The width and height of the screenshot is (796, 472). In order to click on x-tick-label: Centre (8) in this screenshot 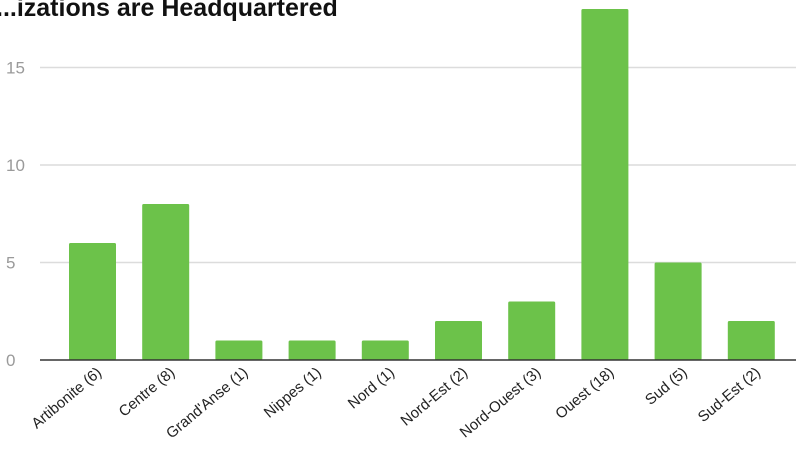, I will do `click(147, 392)`.